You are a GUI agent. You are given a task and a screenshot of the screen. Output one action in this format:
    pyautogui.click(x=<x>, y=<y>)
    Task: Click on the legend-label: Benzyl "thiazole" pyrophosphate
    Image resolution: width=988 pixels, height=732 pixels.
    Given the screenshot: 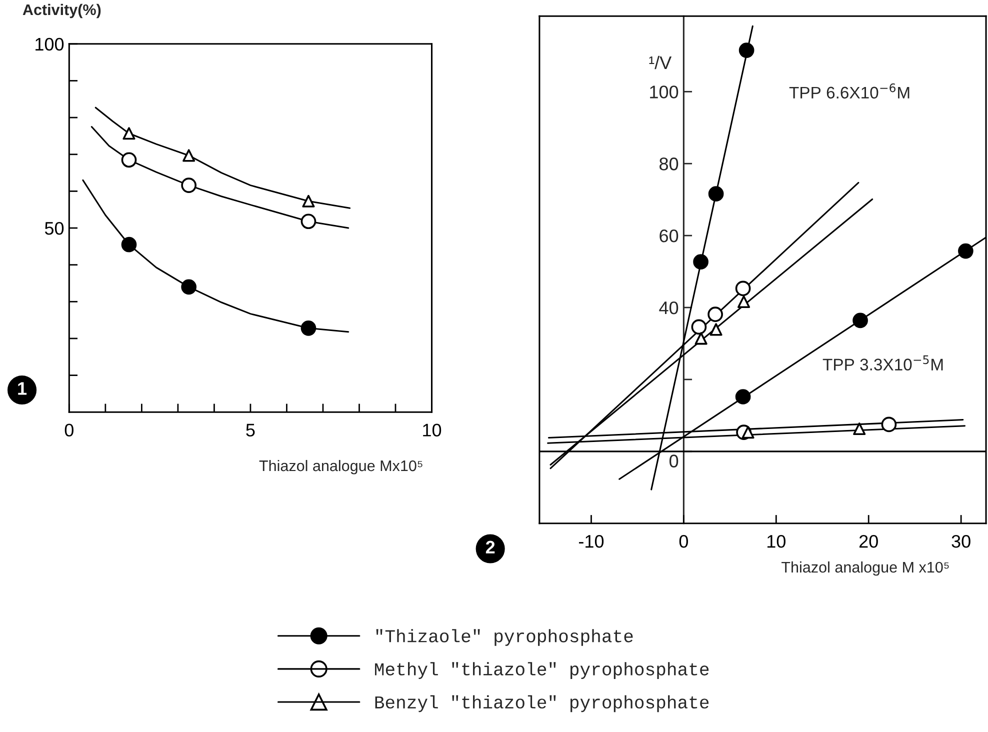 What is the action you would take?
    pyautogui.click(x=542, y=703)
    